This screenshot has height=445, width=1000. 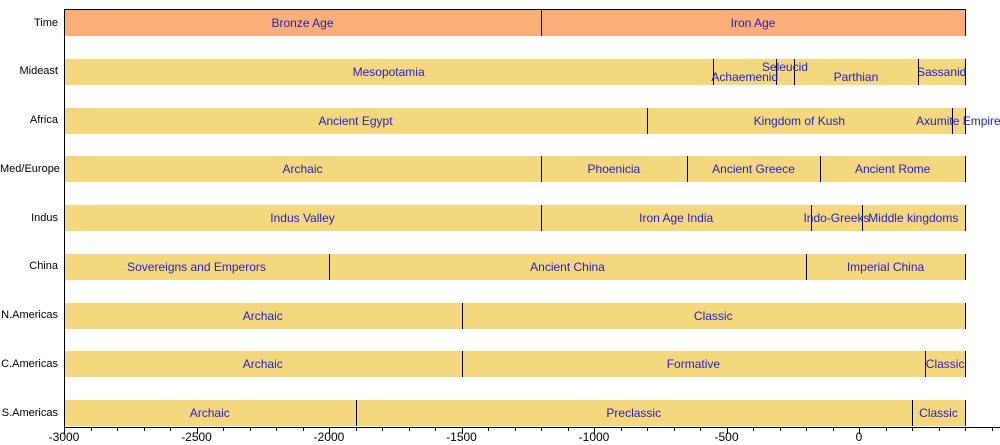 I want to click on segment-label-preclassic: Preclassic, so click(x=634, y=413).